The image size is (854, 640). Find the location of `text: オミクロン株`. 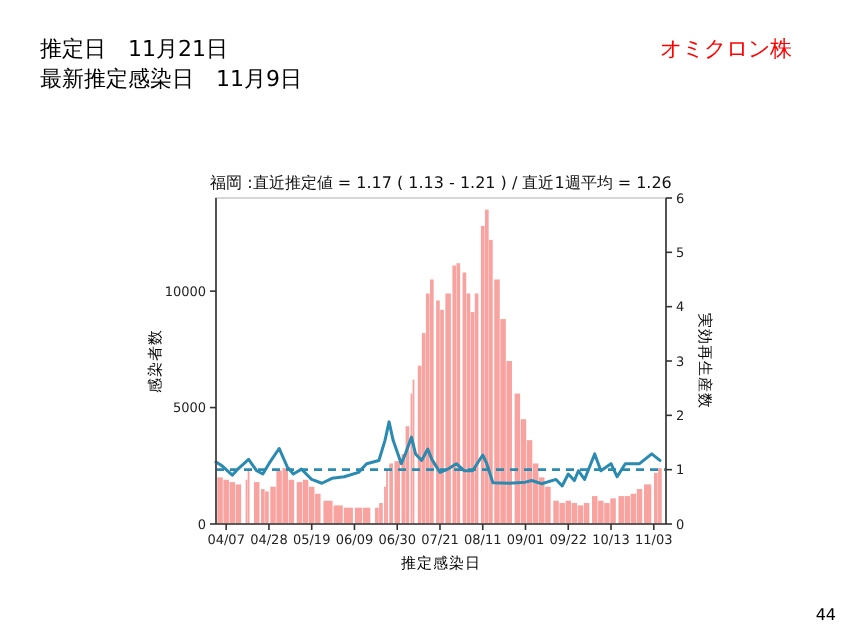

text: オミクロン株 is located at coordinates (726, 49).